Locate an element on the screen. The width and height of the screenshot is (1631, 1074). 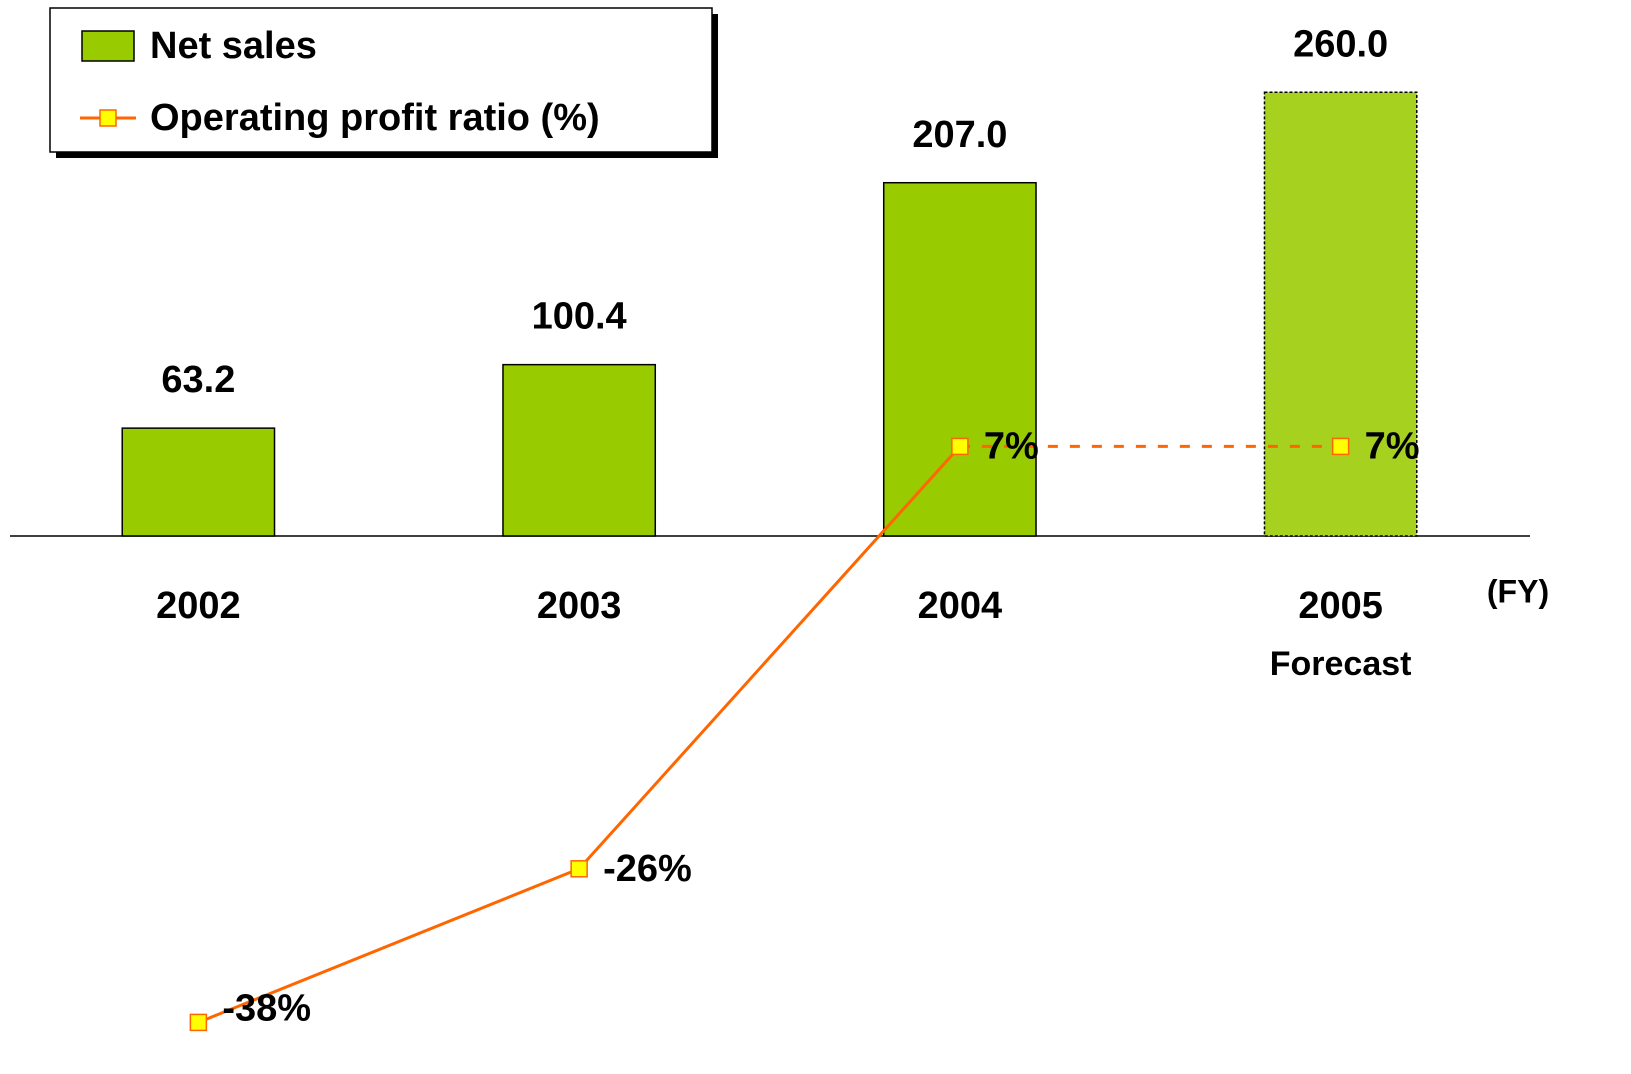
bar-value-label: 260.0 is located at coordinates (1340, 44).